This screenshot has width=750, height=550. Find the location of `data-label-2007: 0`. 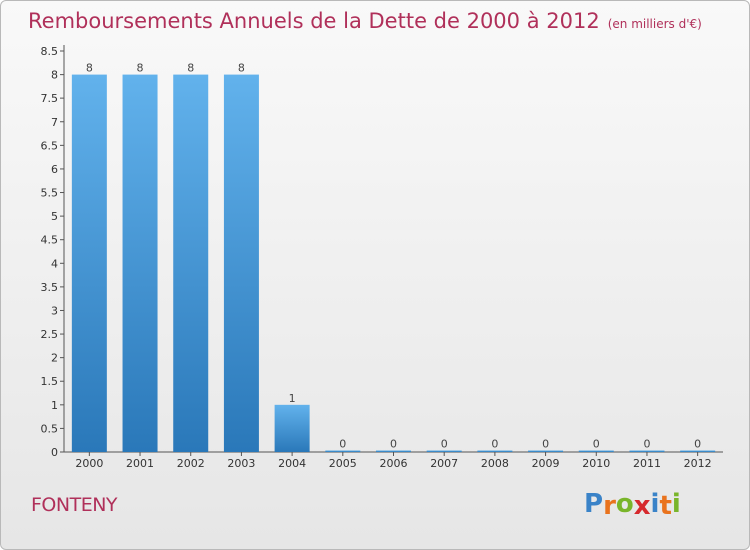

data-label-2007: 0 is located at coordinates (444, 444).